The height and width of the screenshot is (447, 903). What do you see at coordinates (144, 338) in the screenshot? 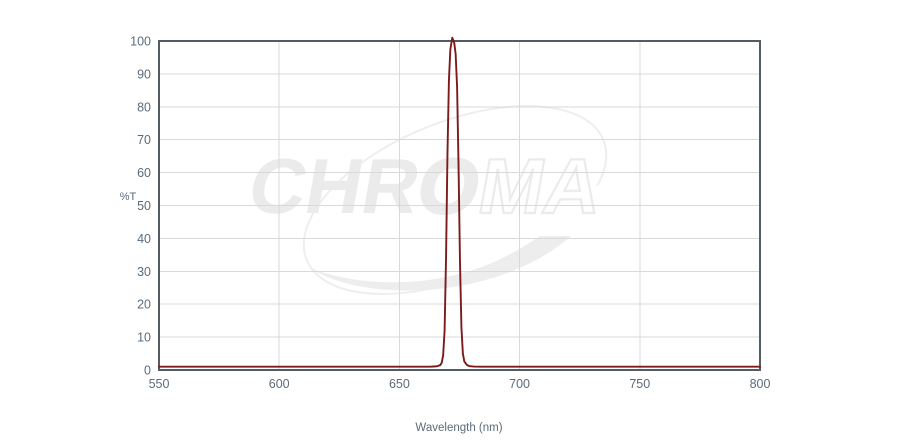
I see `y-tick-label-10: 10` at bounding box center [144, 338].